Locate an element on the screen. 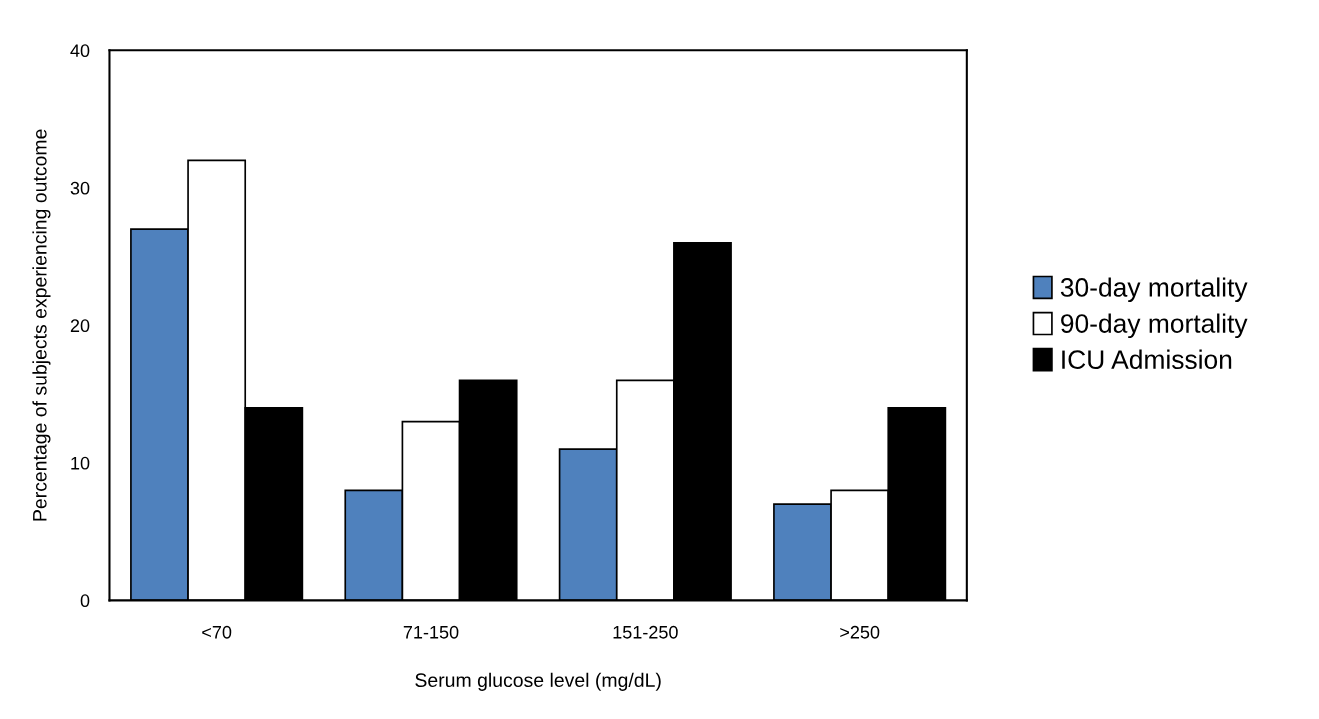 This screenshot has width=1319, height=719. x-axis-title: Serum glucose level (mg/dL) is located at coordinates (538, 681).